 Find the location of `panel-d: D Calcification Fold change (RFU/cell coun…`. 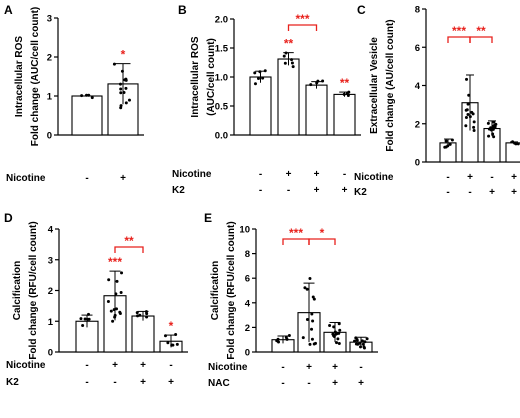

panel-d: D Calcification Fold change (RFU/cell coun… is located at coordinates (96, 299).